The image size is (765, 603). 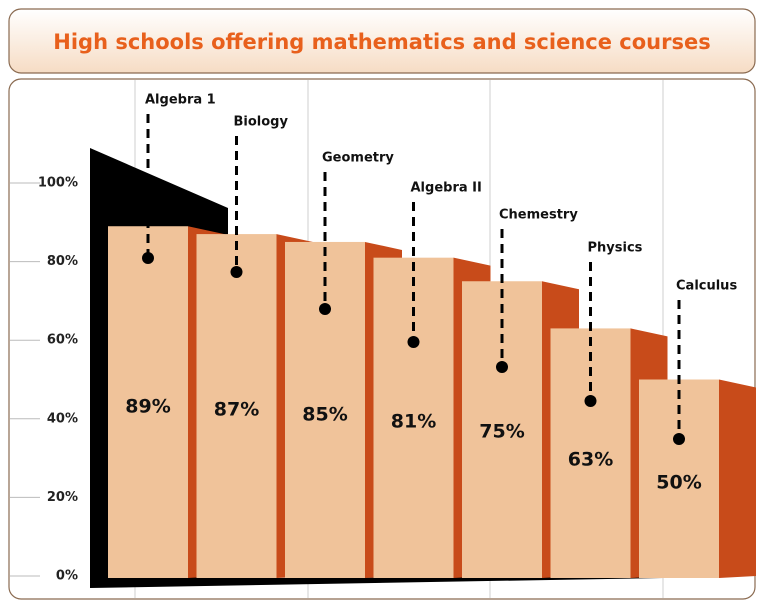 I want to click on y-tick-label: 20%, so click(x=62, y=497).